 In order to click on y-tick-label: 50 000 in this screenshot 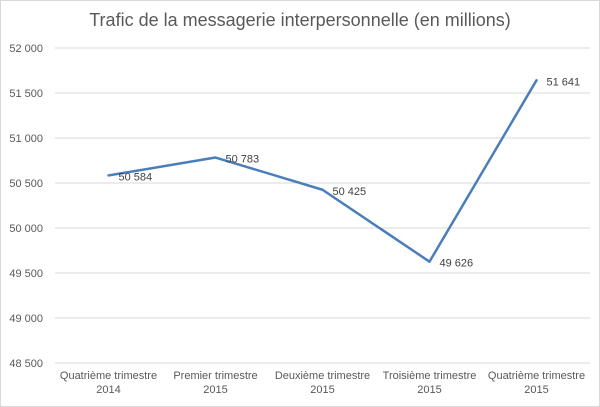, I will do `click(26, 229)`.